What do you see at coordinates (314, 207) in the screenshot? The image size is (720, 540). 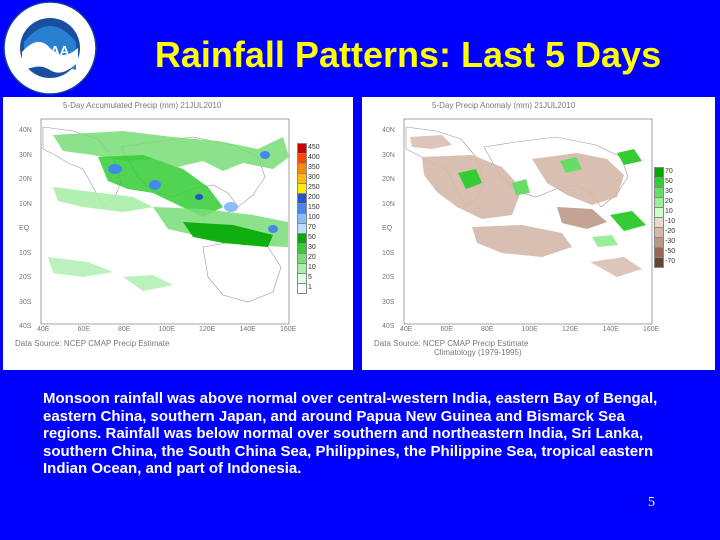 I see `legend-label: 150` at bounding box center [314, 207].